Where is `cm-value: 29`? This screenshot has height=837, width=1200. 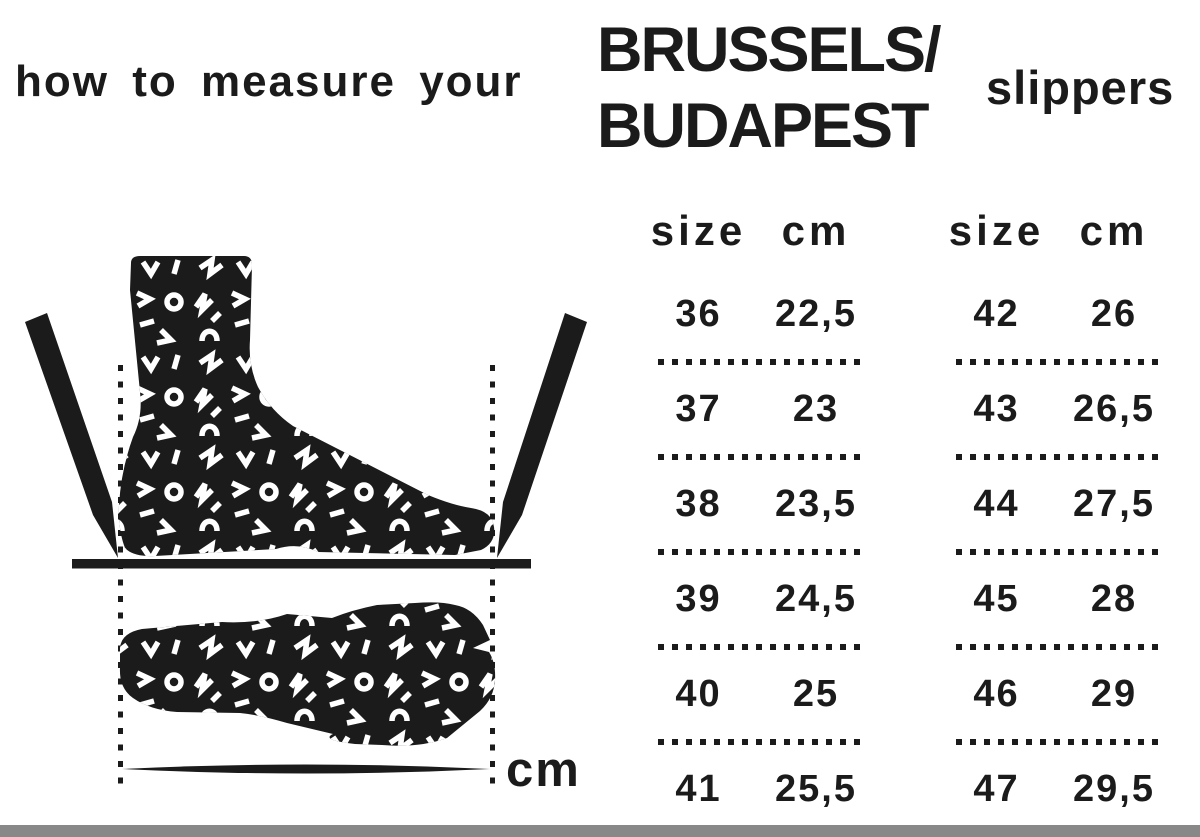
cm-value: 29 is located at coordinates (1114, 694).